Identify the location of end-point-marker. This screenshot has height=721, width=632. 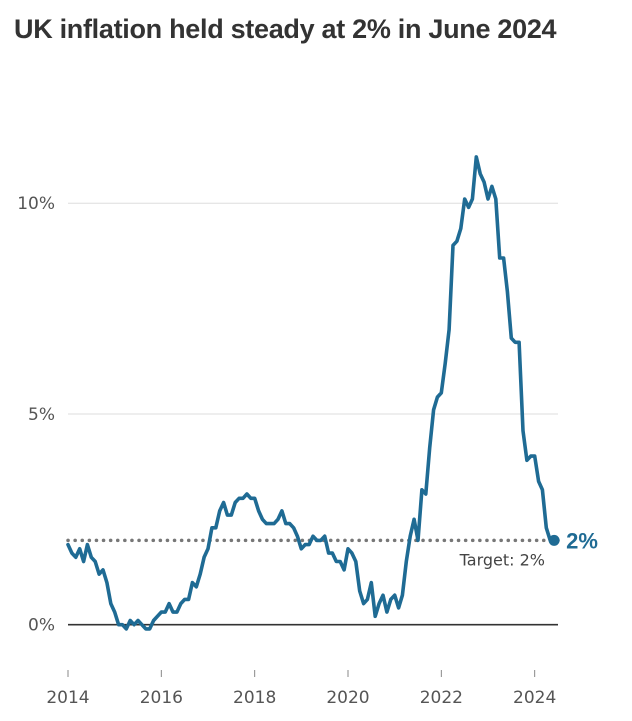
(554, 540).